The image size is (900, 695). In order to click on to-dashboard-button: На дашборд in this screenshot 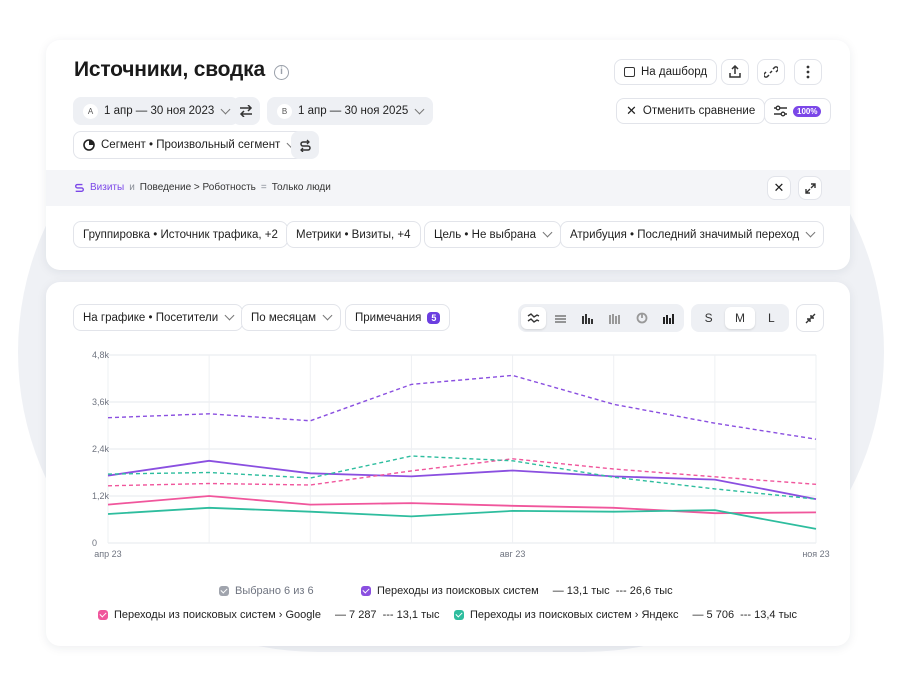, I will do `click(666, 72)`.